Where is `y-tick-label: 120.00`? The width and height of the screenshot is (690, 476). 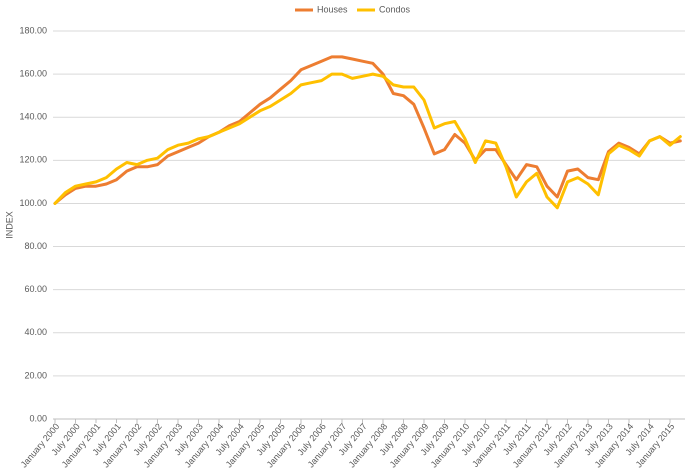 y-tick-label: 120.00 is located at coordinates (33, 160).